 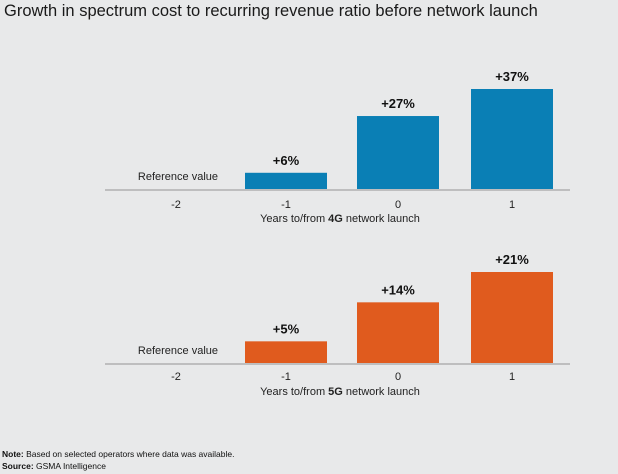 I want to click on data-label: +14%, so click(x=398, y=289).